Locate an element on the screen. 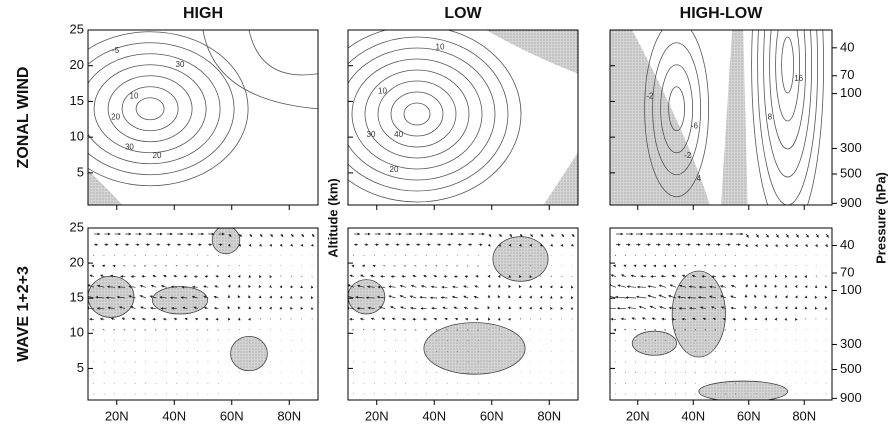  contour-label: 10 is located at coordinates (440, 47).